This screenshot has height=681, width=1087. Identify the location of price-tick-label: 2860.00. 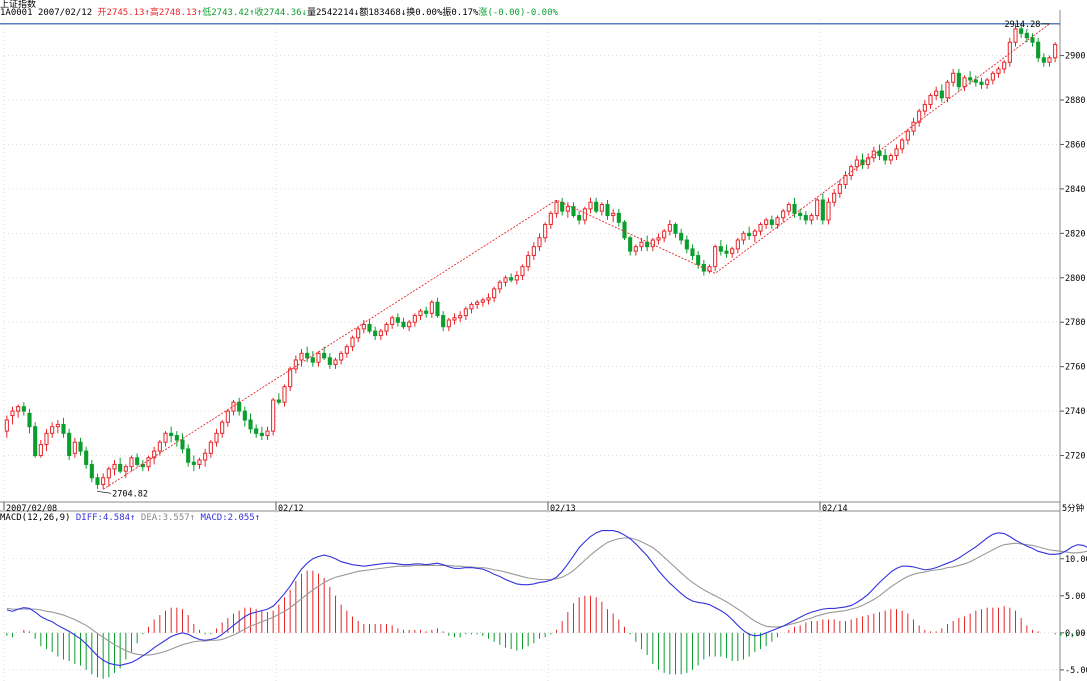
(1076, 145).